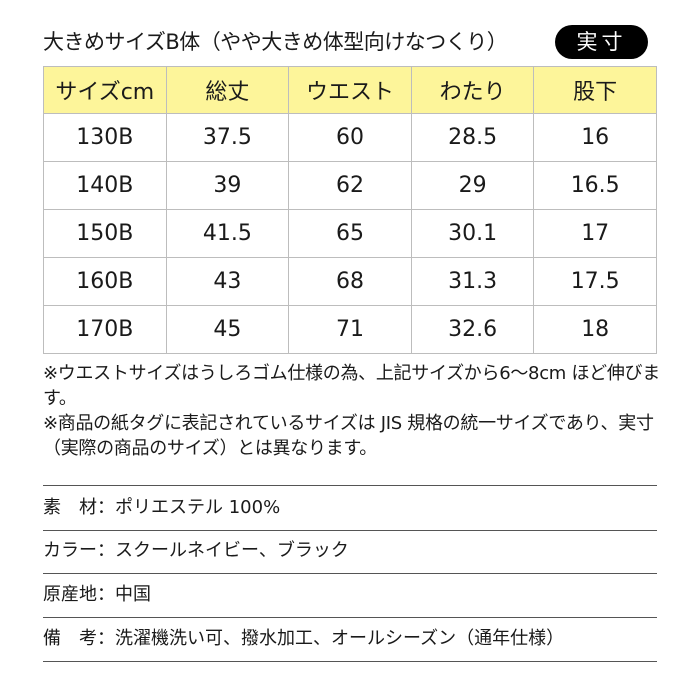  I want to click on table-row: 170B 45 71 32.6 18, so click(350, 329).